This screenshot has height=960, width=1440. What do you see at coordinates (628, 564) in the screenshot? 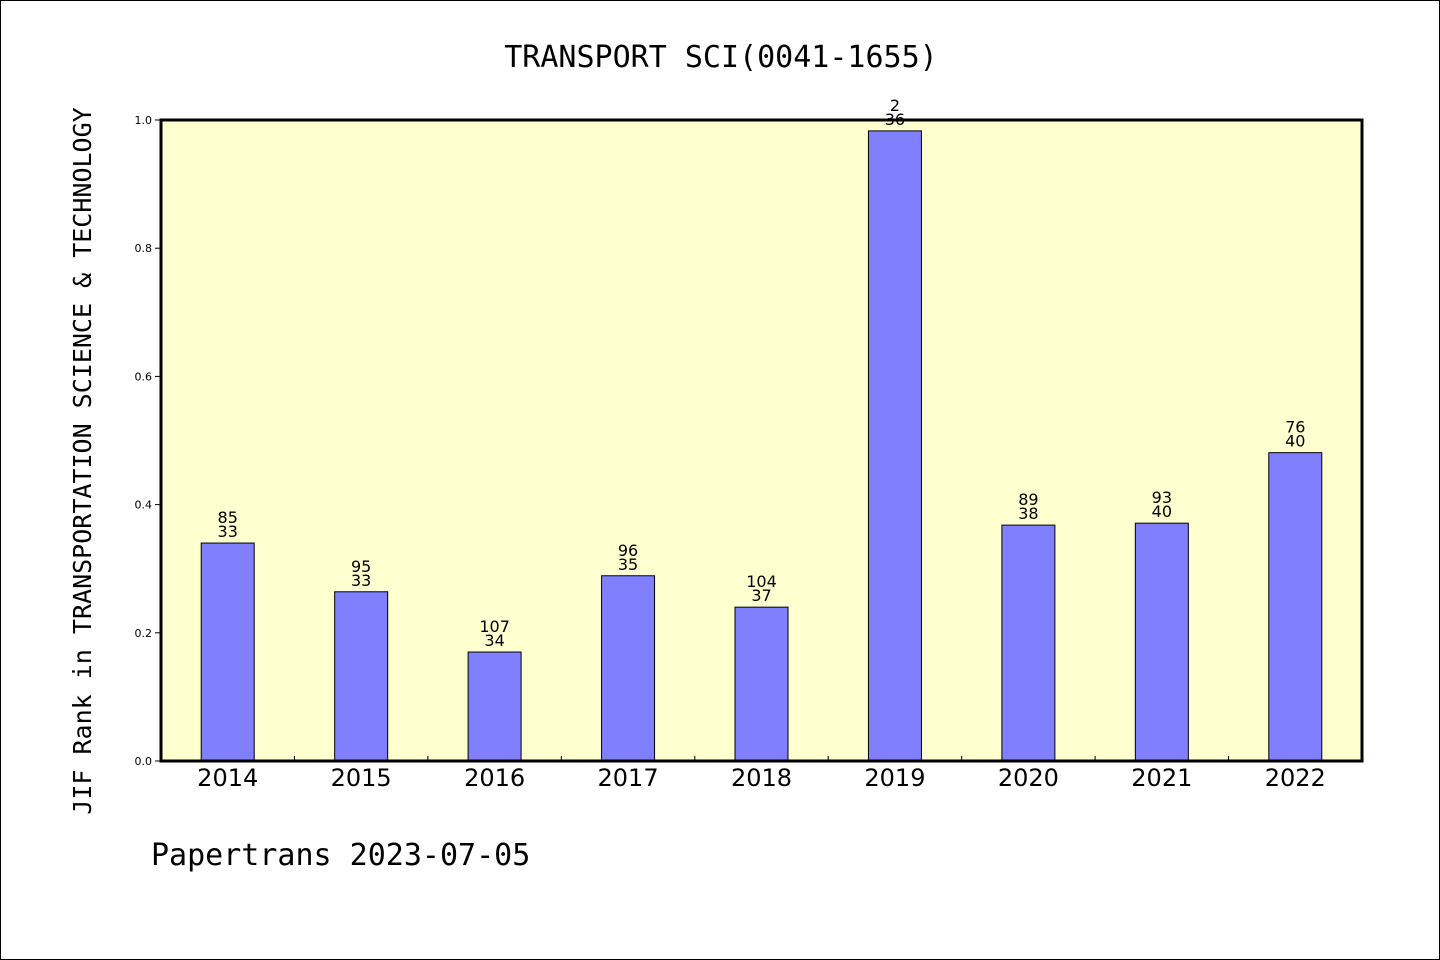
I see `bar-label-total: 35` at bounding box center [628, 564].